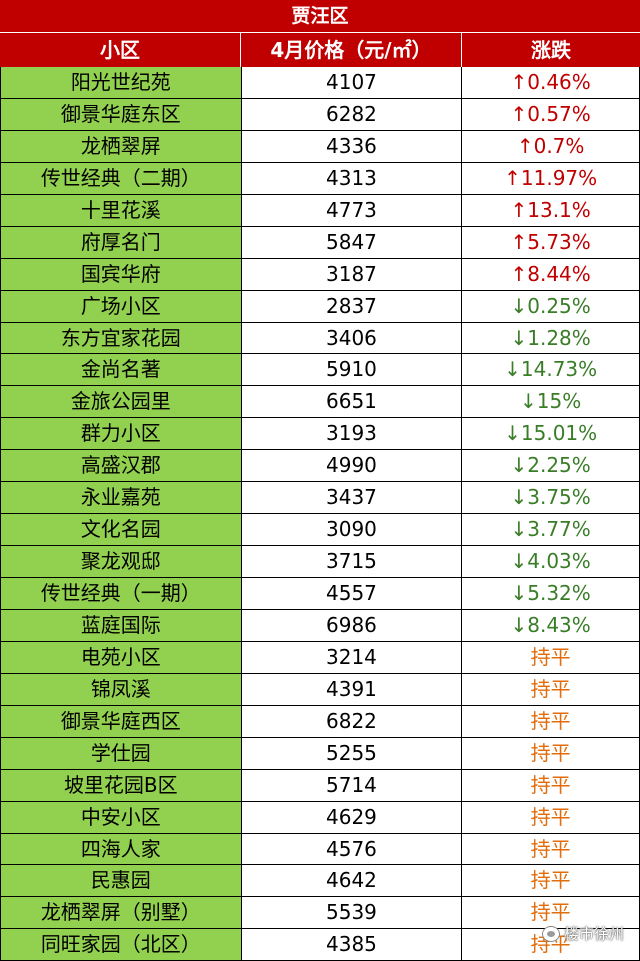 The image size is (640, 961). I want to click on cell-name: 电苑小区, so click(121, 657).